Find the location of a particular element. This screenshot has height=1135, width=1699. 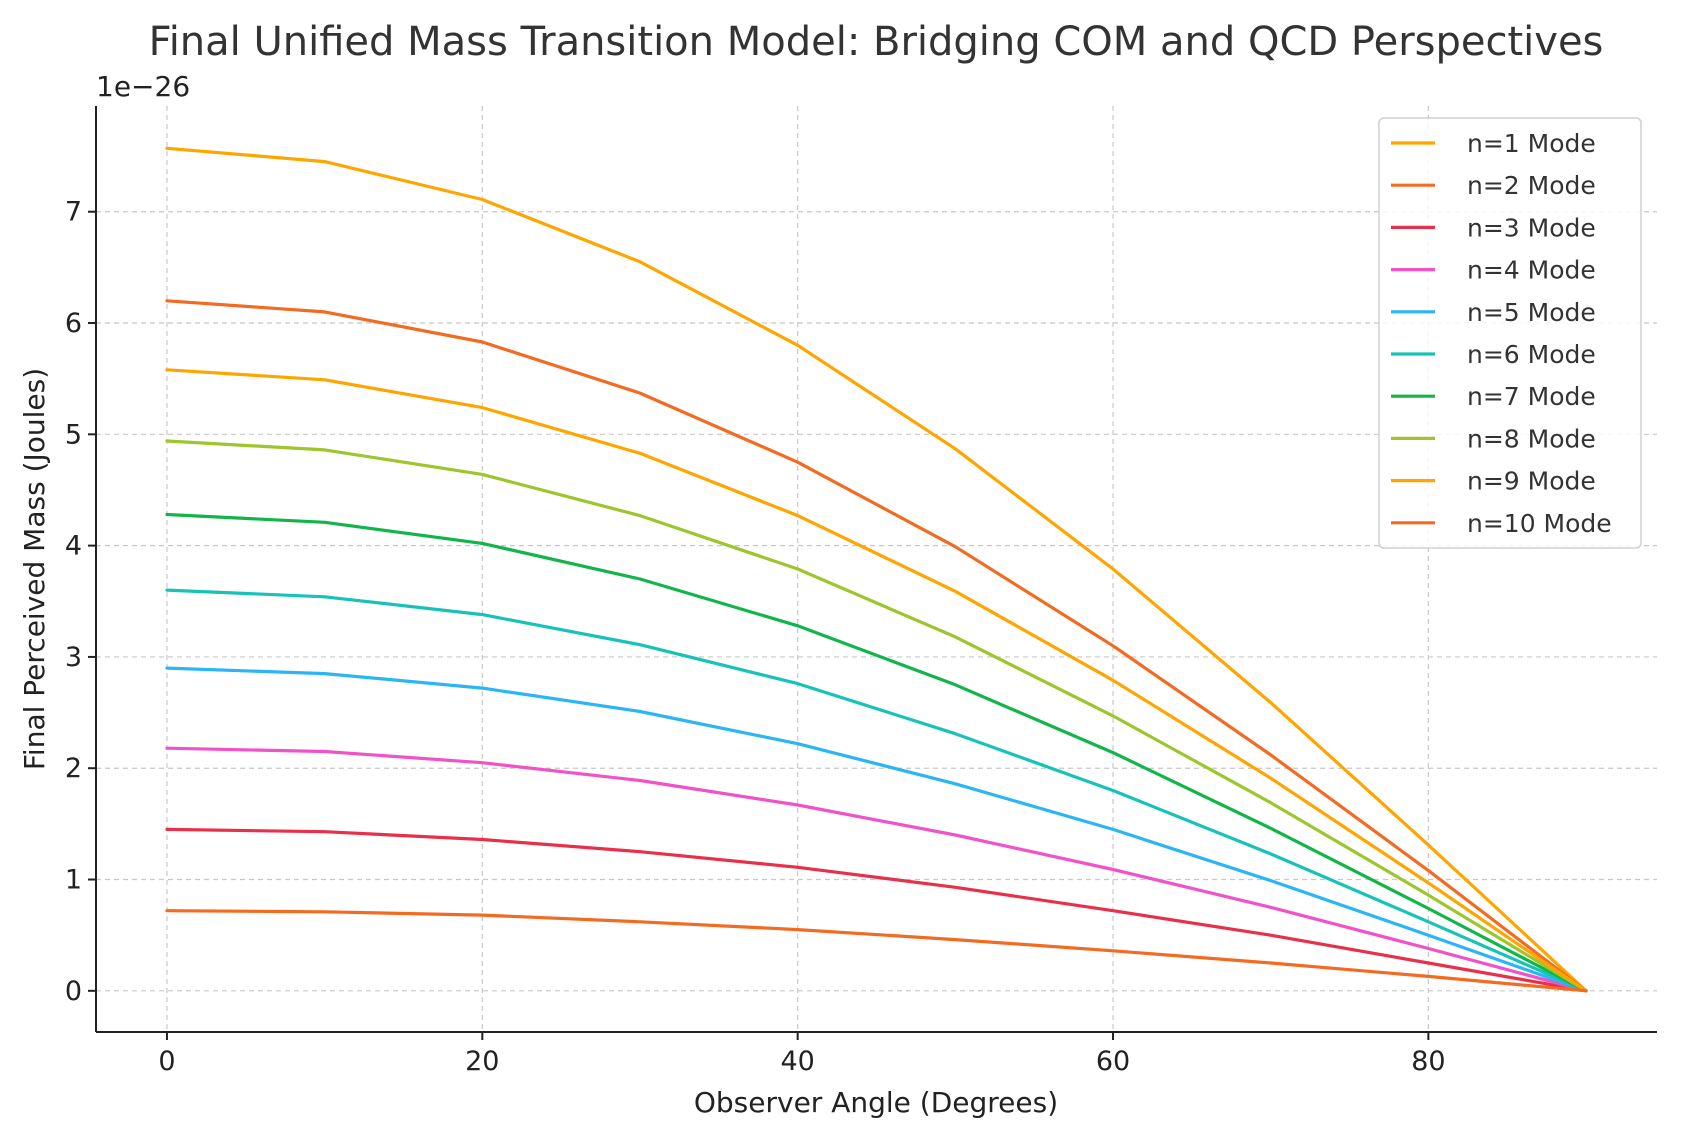

y-tick-label: 7 is located at coordinates (73, 212).